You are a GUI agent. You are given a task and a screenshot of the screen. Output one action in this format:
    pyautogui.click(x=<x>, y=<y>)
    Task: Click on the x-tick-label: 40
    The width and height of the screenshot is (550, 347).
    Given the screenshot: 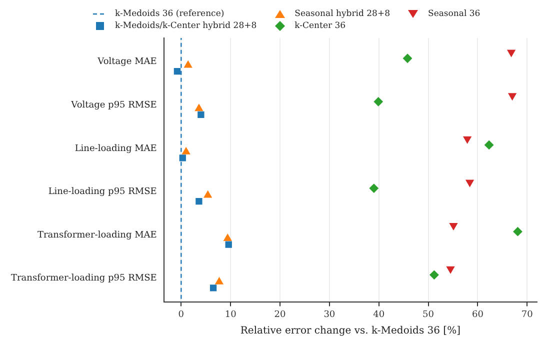 What is the action you would take?
    pyautogui.click(x=379, y=315)
    